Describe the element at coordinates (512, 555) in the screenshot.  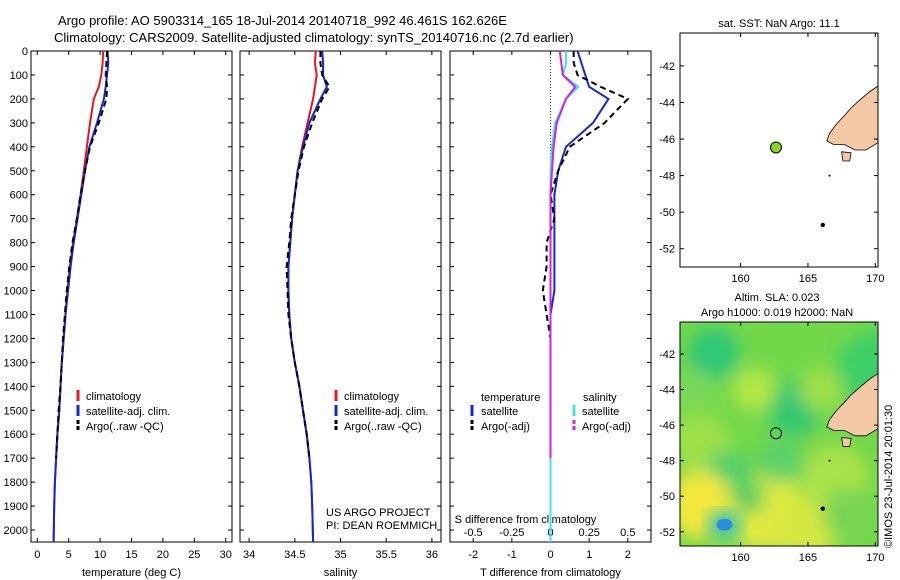
I see `x-tick-label: -1` at that location.